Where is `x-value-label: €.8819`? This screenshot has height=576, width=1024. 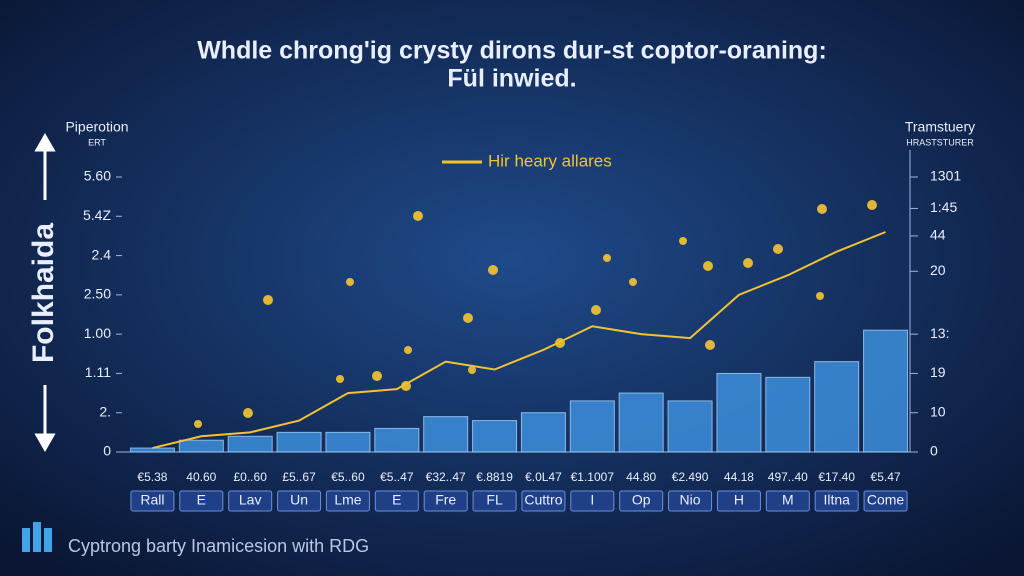
x-value-label: €.8819 is located at coordinates (494, 477).